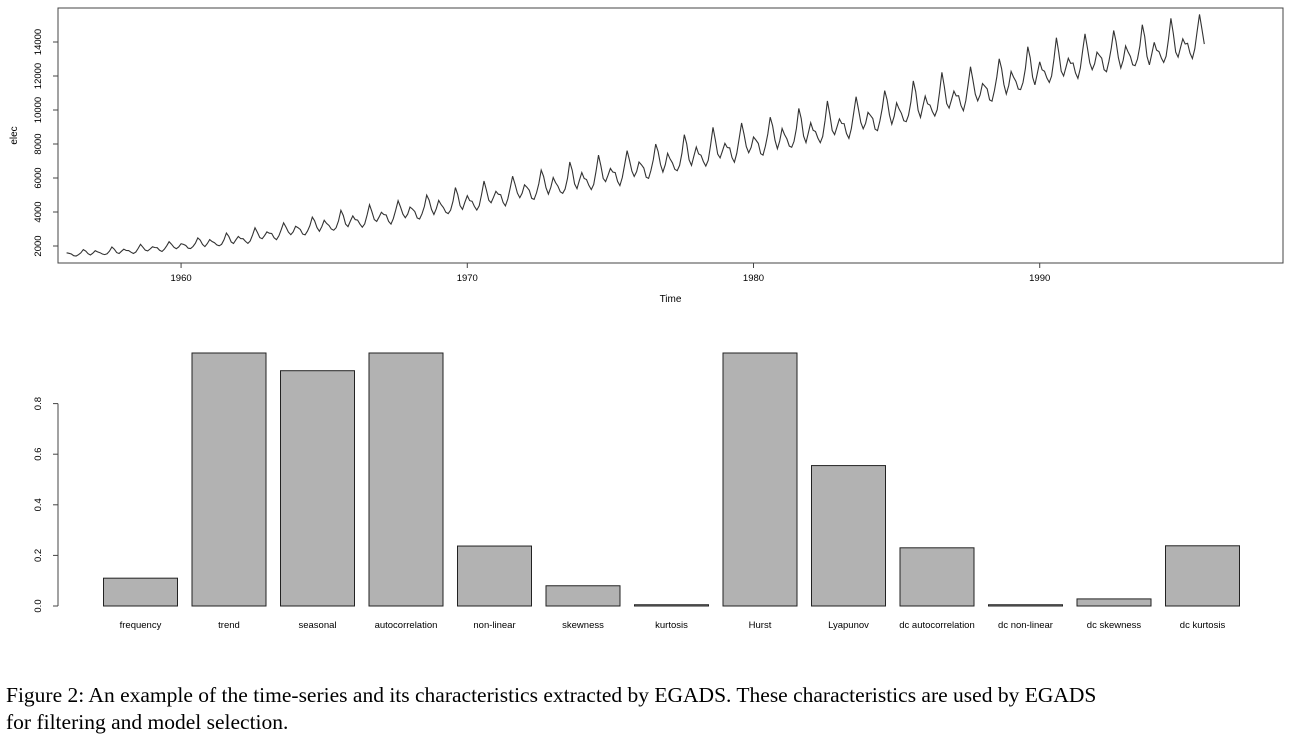  Describe the element at coordinates (38, 504) in the screenshot. I see `y-tick-label: 0.4` at that location.